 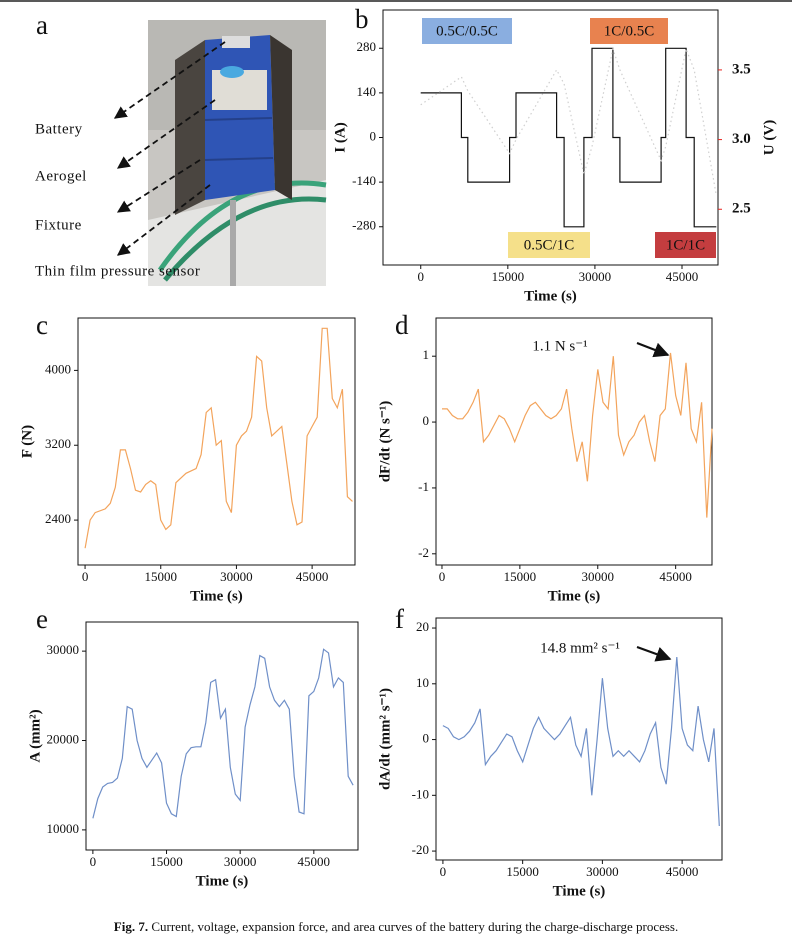 I want to click on y-tick-label: 20000, so click(x=63, y=738).